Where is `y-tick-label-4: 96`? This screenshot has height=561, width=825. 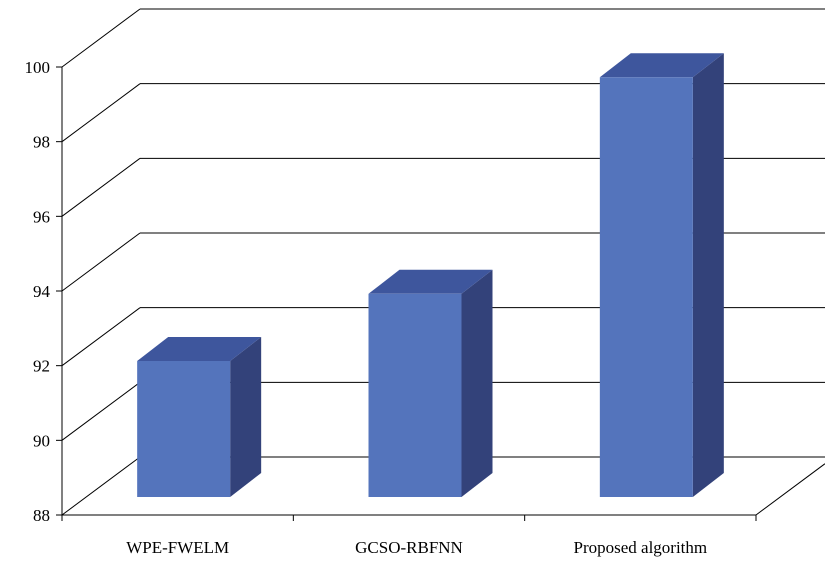
y-tick-label-4: 96 is located at coordinates (41, 216).